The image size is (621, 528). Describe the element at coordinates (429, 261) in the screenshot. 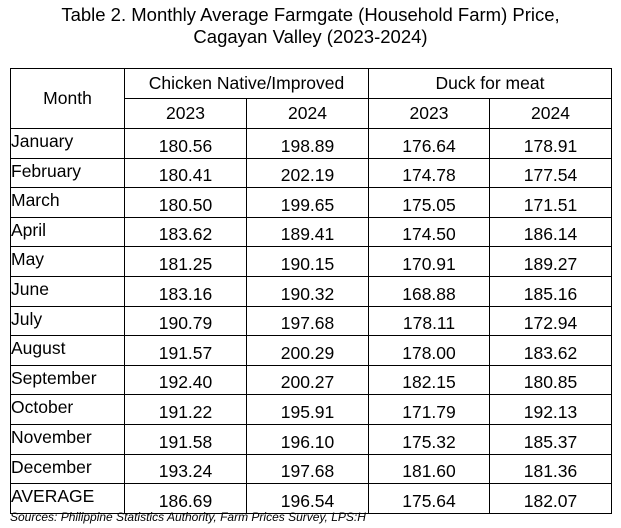

I see `price-cell: 170.91` at that location.